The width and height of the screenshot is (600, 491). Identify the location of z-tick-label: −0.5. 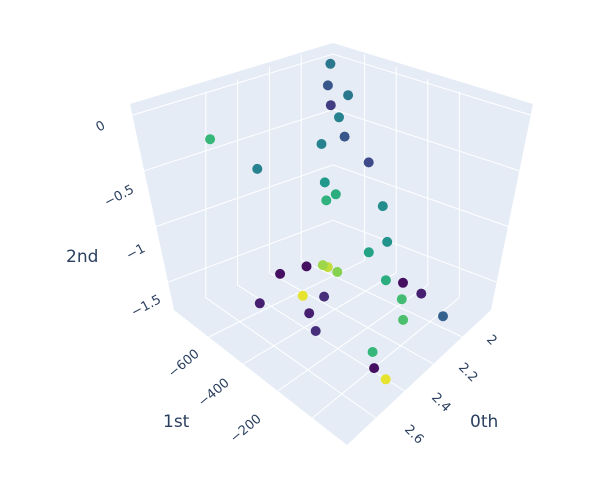
(119, 196).